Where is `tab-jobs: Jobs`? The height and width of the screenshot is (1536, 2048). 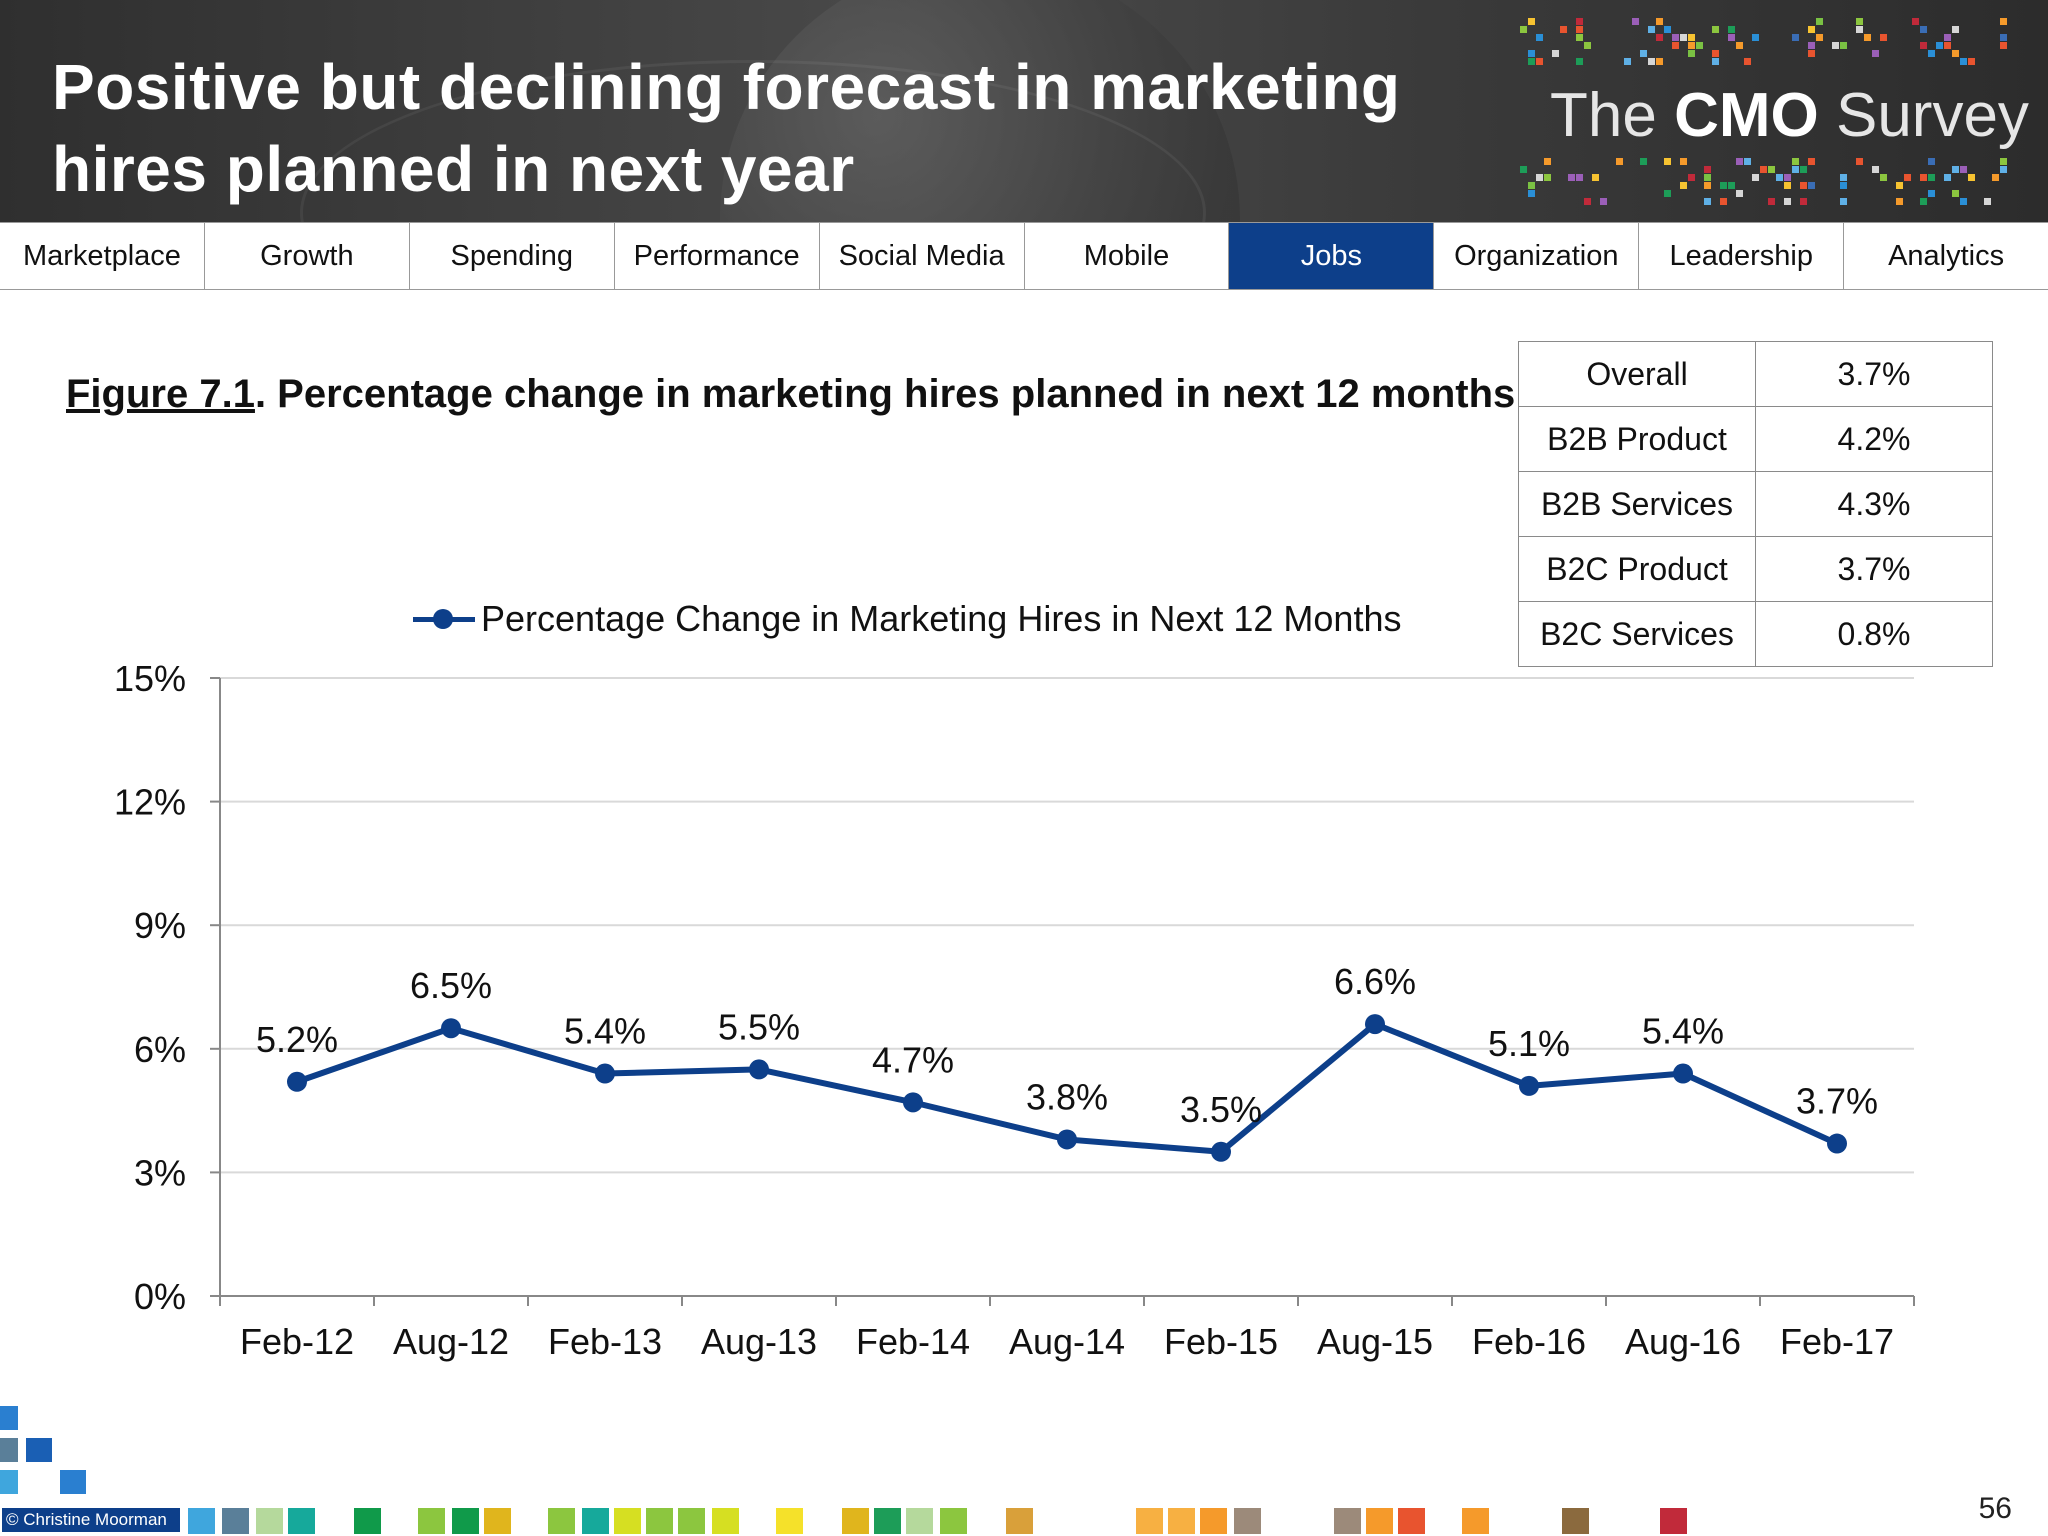 tab-jobs: Jobs is located at coordinates (1332, 256).